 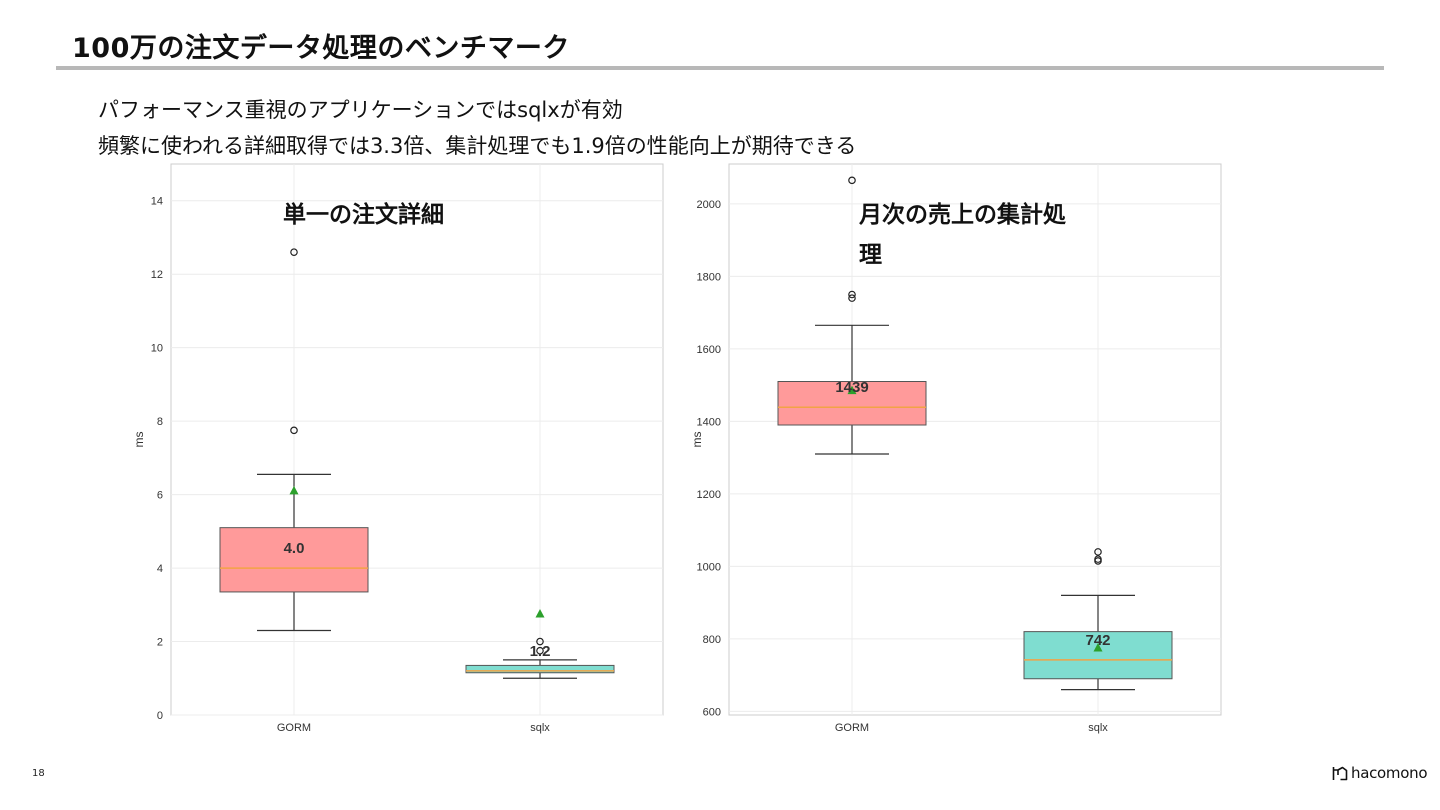 What do you see at coordinates (160, 422) in the screenshot?
I see `y-tick-label: 8` at bounding box center [160, 422].